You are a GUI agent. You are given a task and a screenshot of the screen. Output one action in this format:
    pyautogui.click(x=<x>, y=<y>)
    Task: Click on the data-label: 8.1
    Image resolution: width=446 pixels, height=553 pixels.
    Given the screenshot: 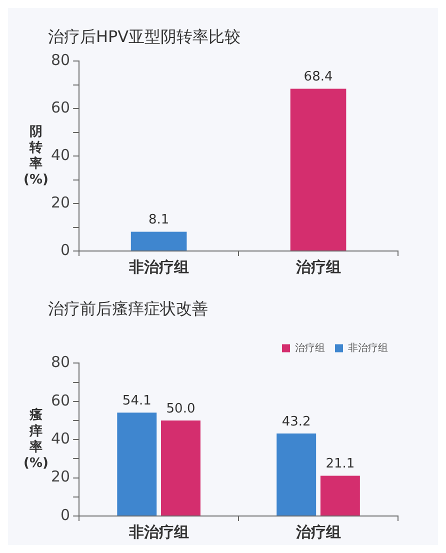 What is the action you would take?
    pyautogui.click(x=159, y=220)
    